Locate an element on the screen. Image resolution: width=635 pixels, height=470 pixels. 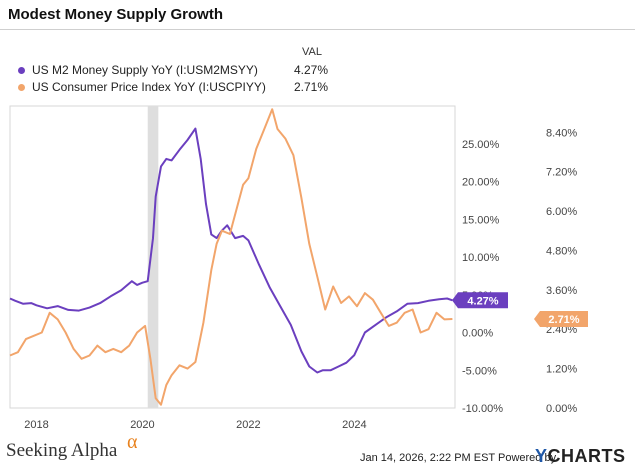
right-axis-tick-label: 1.20% is located at coordinates (561, 370).